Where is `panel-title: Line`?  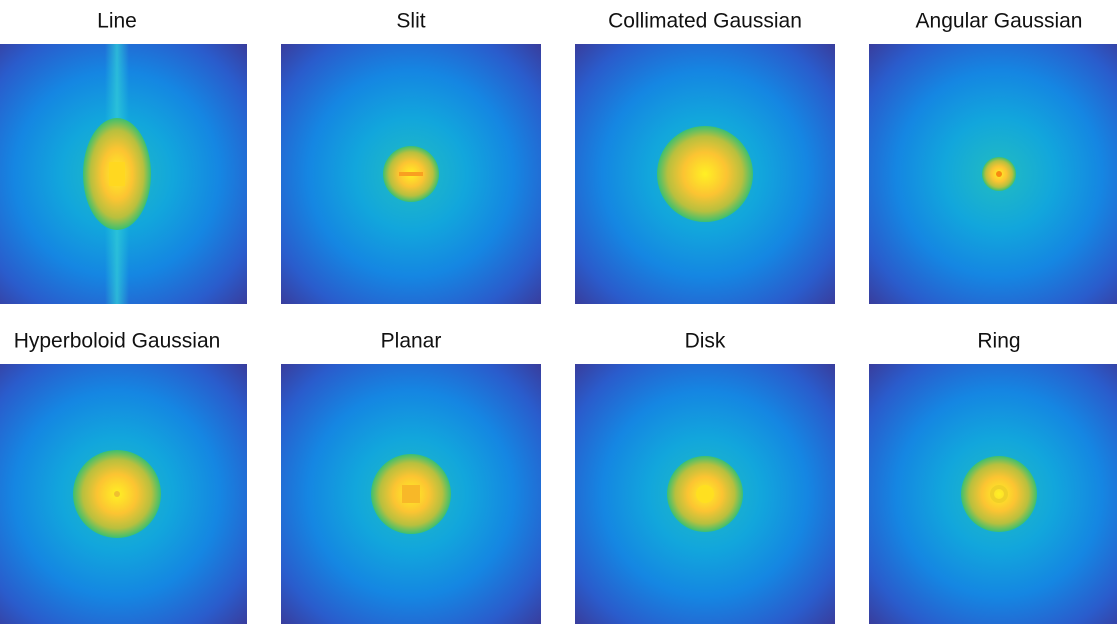
panel-title: Line is located at coordinates (117, 21).